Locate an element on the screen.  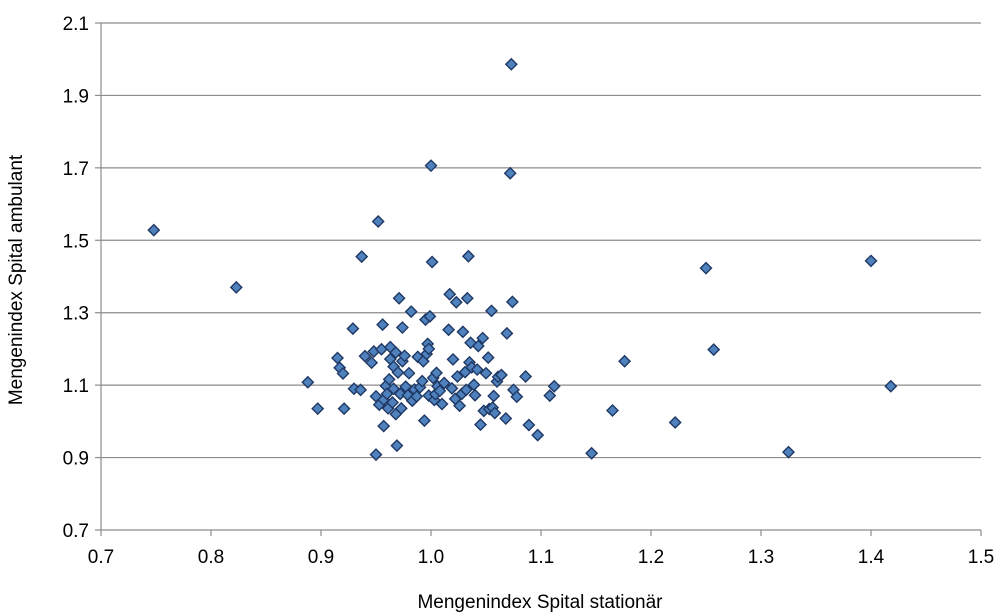
y-tick-label: 1.5 is located at coordinates (76, 241).